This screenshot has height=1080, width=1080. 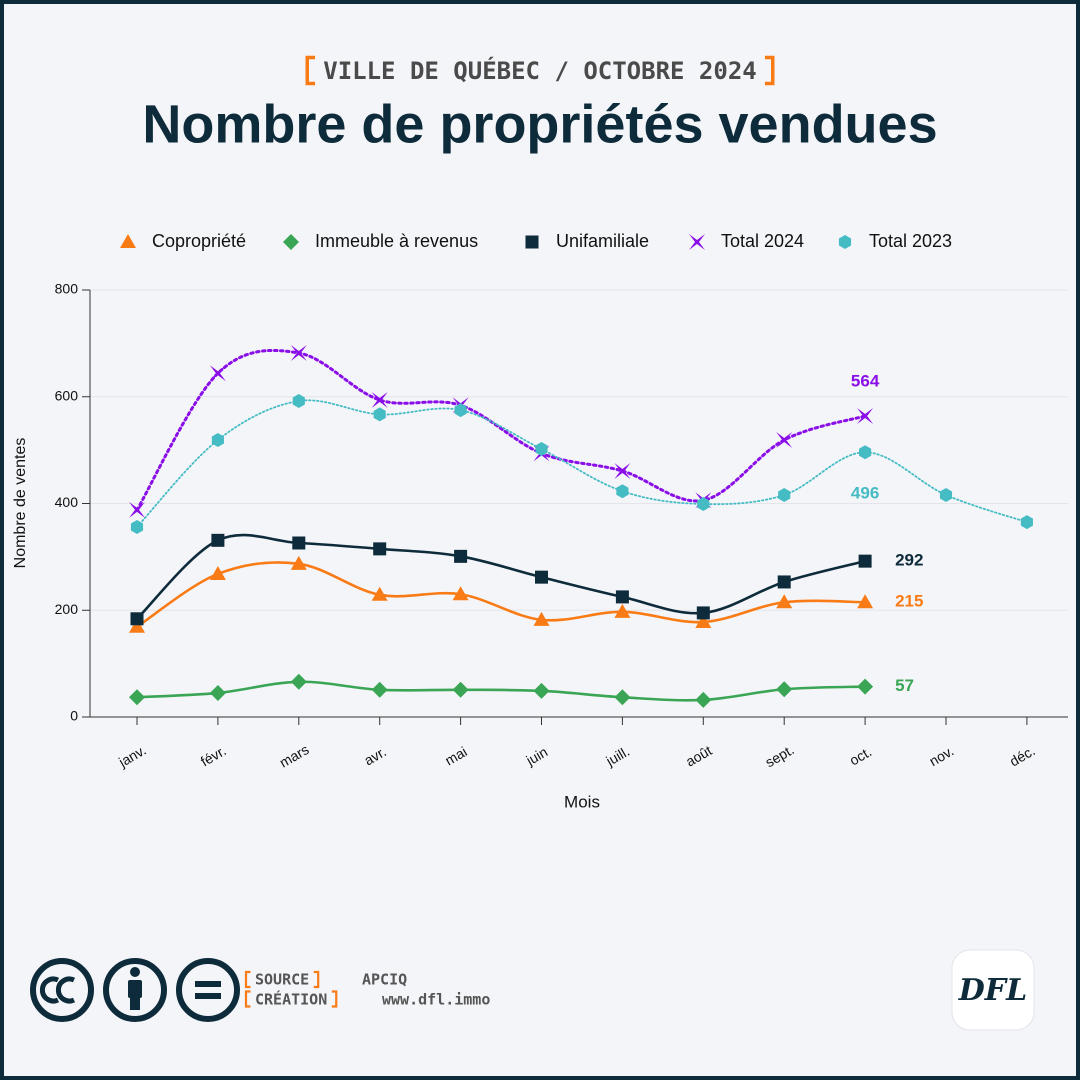 I want to click on source-label: SOURCE, so click(x=282, y=980).